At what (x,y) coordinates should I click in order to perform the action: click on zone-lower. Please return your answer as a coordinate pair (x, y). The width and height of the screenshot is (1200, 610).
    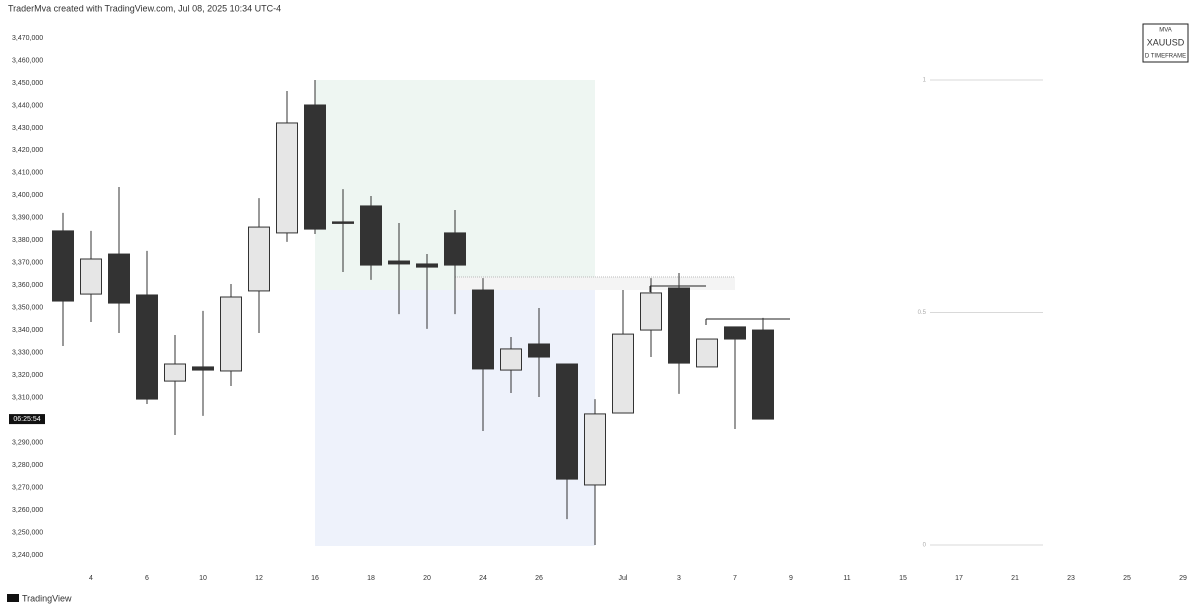
    Looking at the image, I should click on (455, 418).